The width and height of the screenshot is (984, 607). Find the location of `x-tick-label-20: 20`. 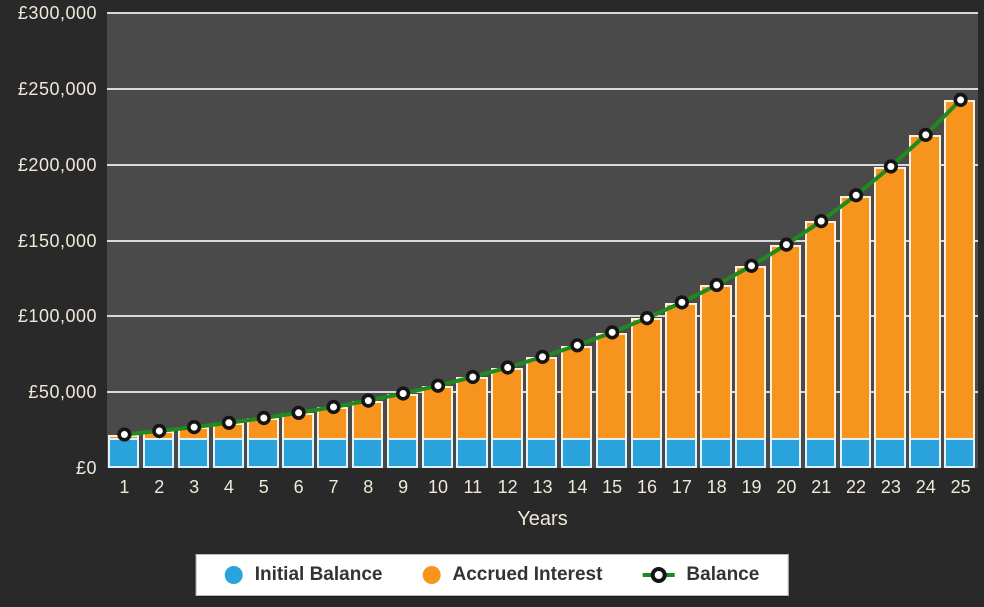

x-tick-label-20: 20 is located at coordinates (786, 487).